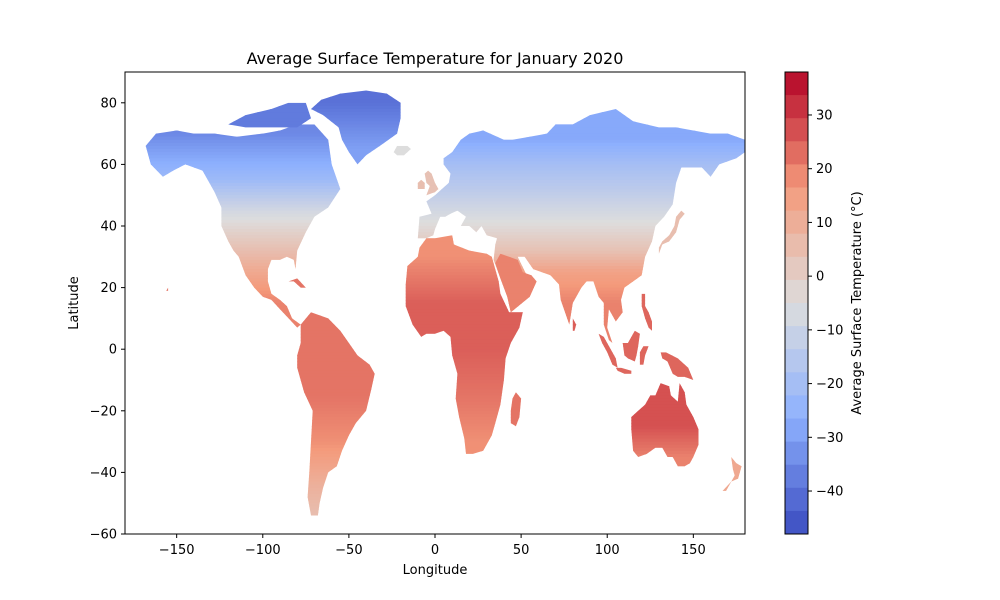  What do you see at coordinates (103, 473) in the screenshot?
I see `y-tick-label: −40` at bounding box center [103, 473].